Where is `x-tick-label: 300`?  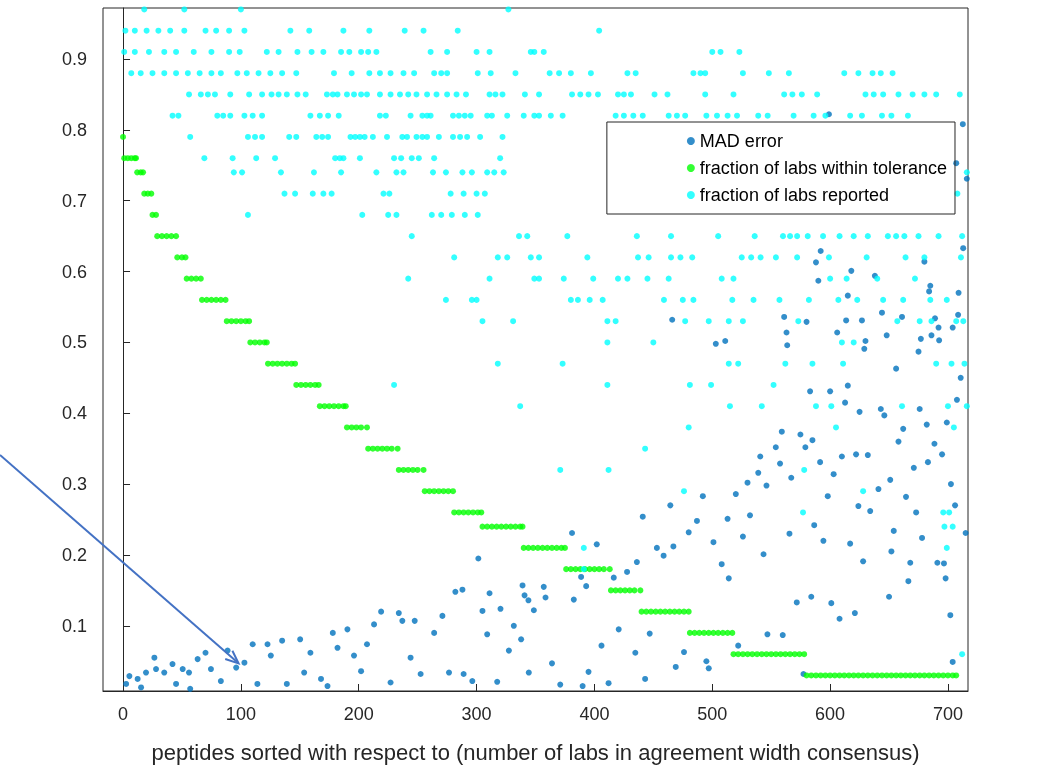
x-tick-label: 300 is located at coordinates (476, 714).